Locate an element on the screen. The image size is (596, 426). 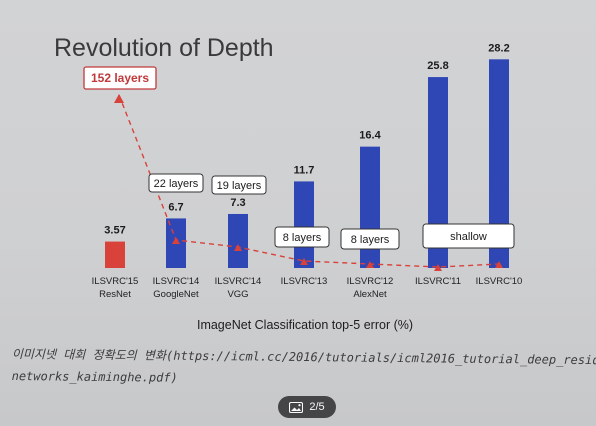
page-indicator-text: 2/5 is located at coordinates (317, 407).